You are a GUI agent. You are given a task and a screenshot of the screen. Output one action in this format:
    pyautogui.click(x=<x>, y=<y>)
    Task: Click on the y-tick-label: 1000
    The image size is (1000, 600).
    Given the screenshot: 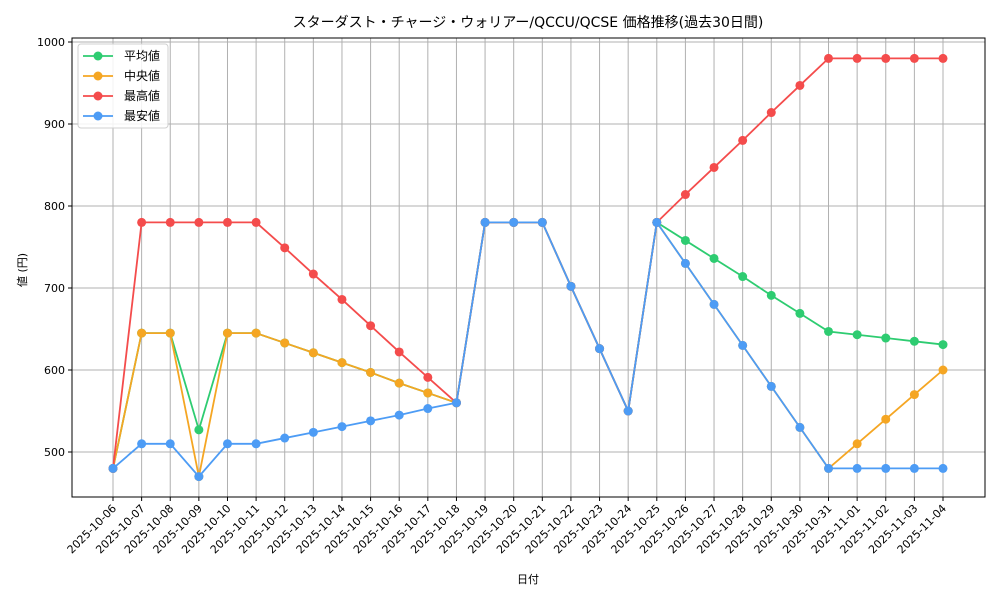 What is the action you would take?
    pyautogui.click(x=51, y=42)
    